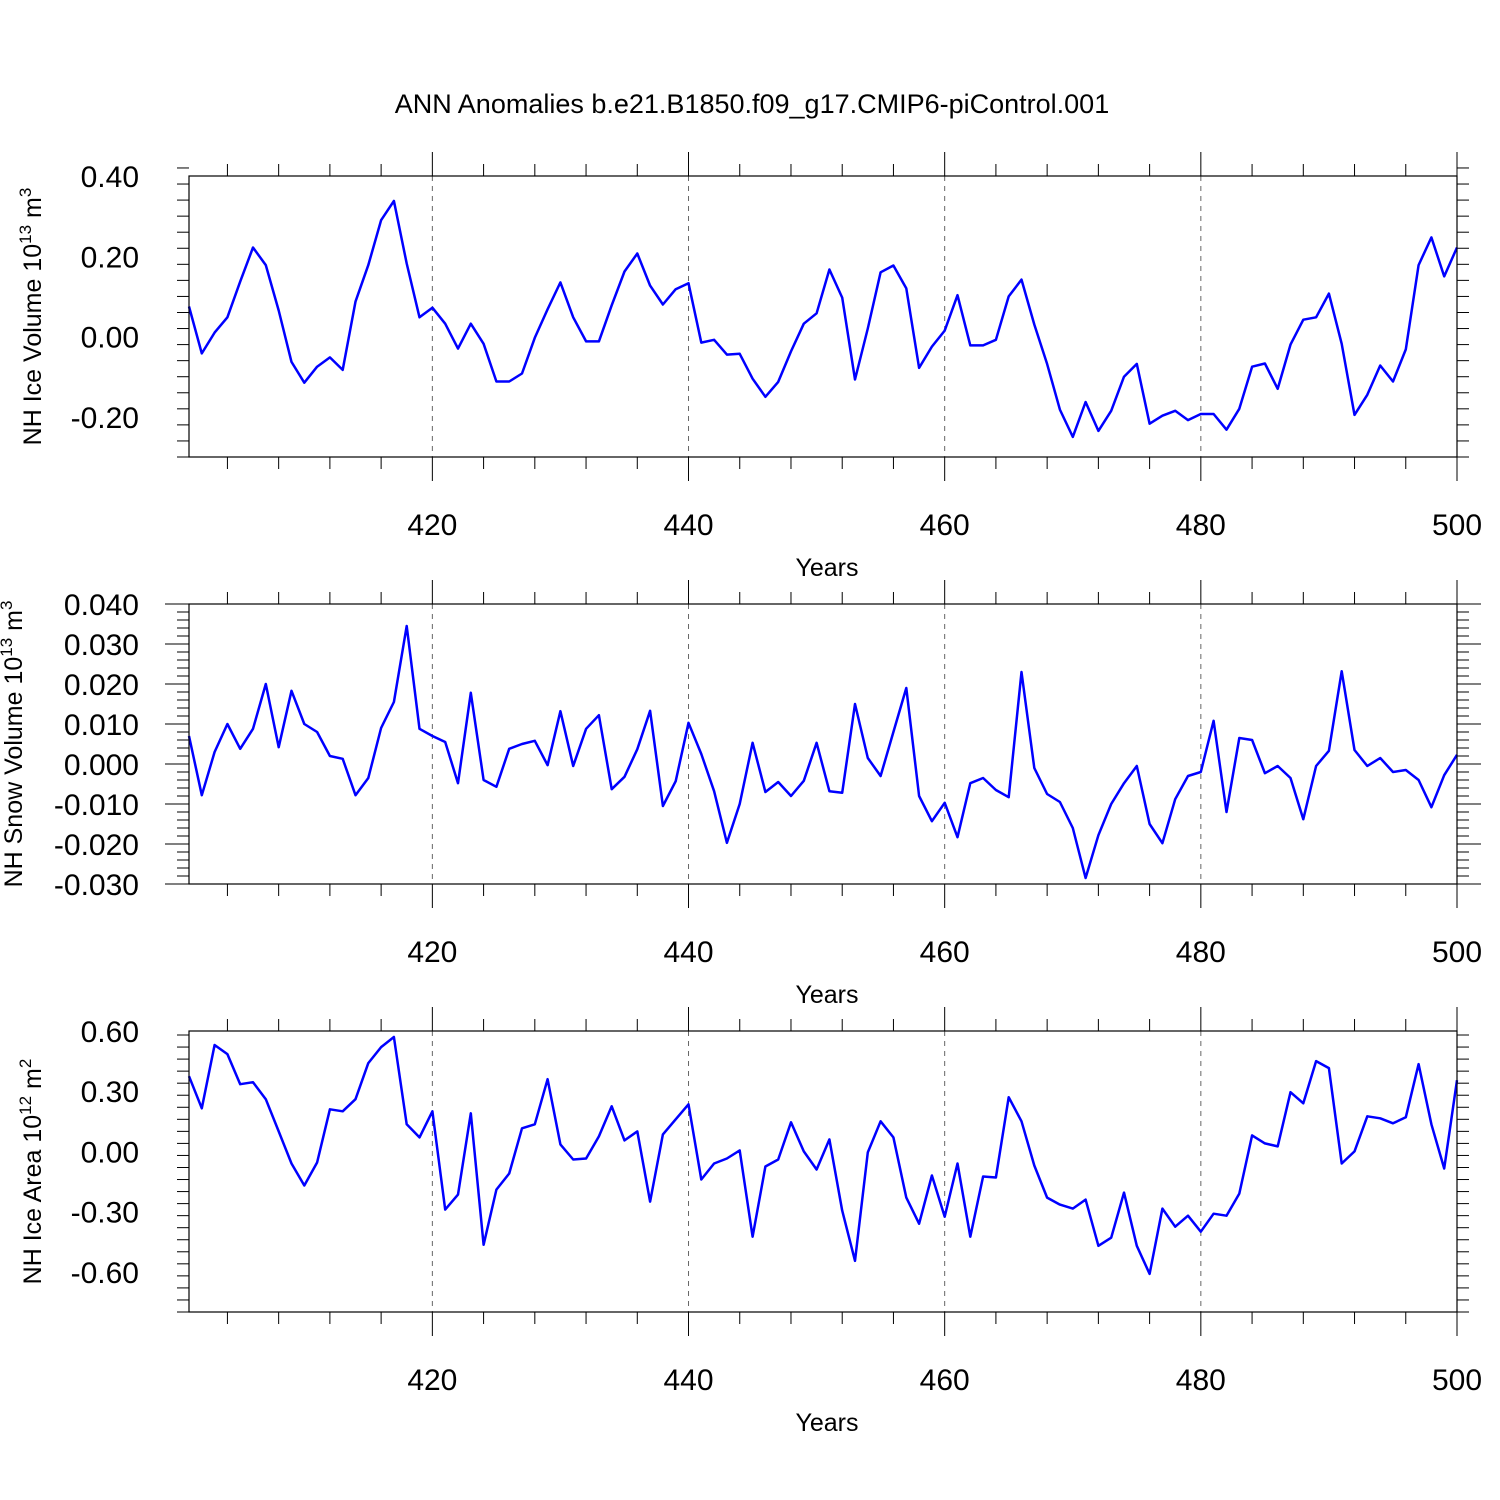 The height and width of the screenshot is (1500, 1500). What do you see at coordinates (110, 1092) in the screenshot?
I see `y-tick-label: 0.30` at bounding box center [110, 1092].